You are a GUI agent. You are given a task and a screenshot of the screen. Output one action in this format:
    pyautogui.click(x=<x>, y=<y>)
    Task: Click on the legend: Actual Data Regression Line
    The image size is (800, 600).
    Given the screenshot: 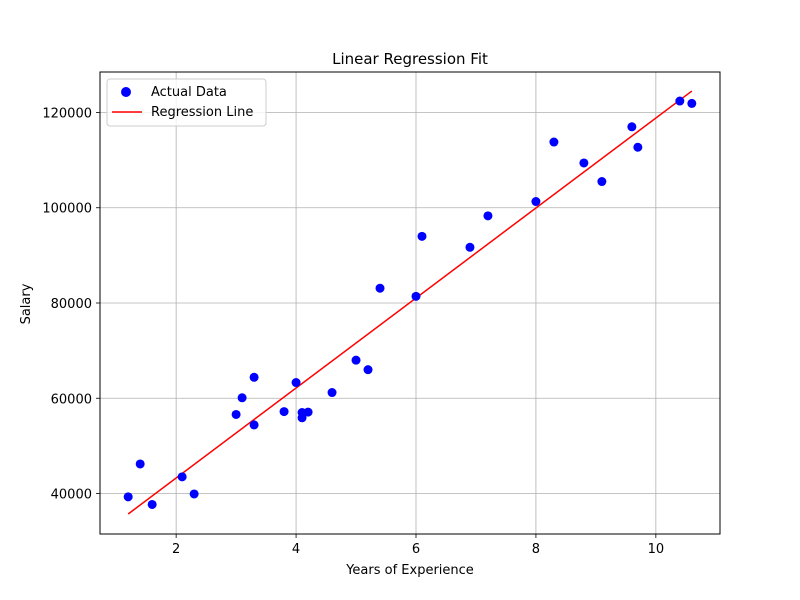 What is the action you would take?
    pyautogui.click(x=186, y=102)
    